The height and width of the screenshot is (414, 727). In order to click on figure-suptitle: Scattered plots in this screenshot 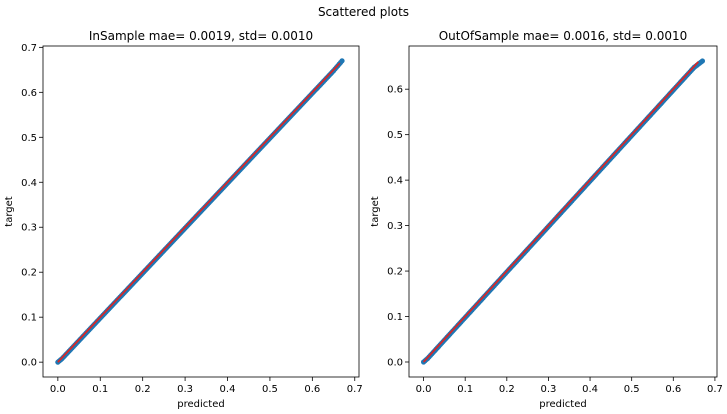, I will do `click(363, 12)`.